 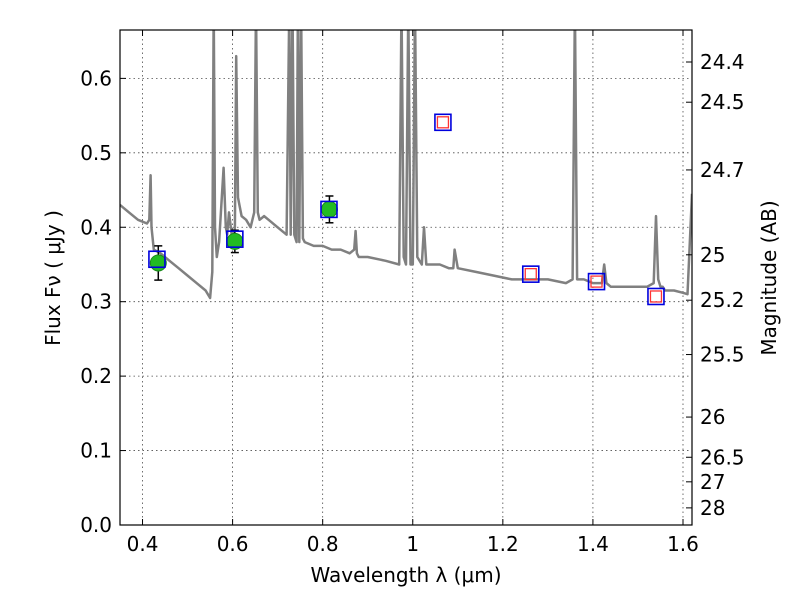 What do you see at coordinates (96, 227) in the screenshot?
I see `y-tick-label: 0.4` at bounding box center [96, 227].